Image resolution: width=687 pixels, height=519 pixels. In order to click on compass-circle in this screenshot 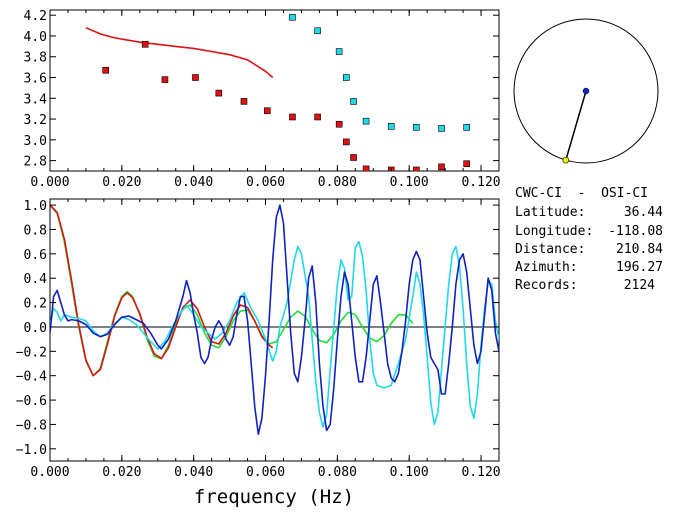, I will do `click(586, 91)`.